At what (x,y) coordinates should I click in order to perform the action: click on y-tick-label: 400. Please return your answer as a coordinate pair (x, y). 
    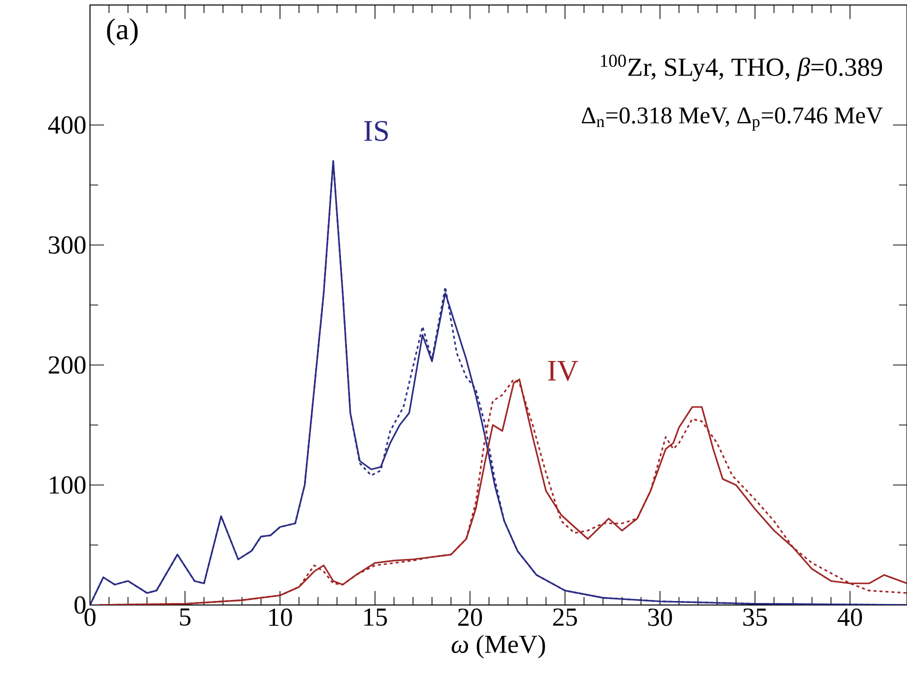
    Looking at the image, I should click on (67, 125).